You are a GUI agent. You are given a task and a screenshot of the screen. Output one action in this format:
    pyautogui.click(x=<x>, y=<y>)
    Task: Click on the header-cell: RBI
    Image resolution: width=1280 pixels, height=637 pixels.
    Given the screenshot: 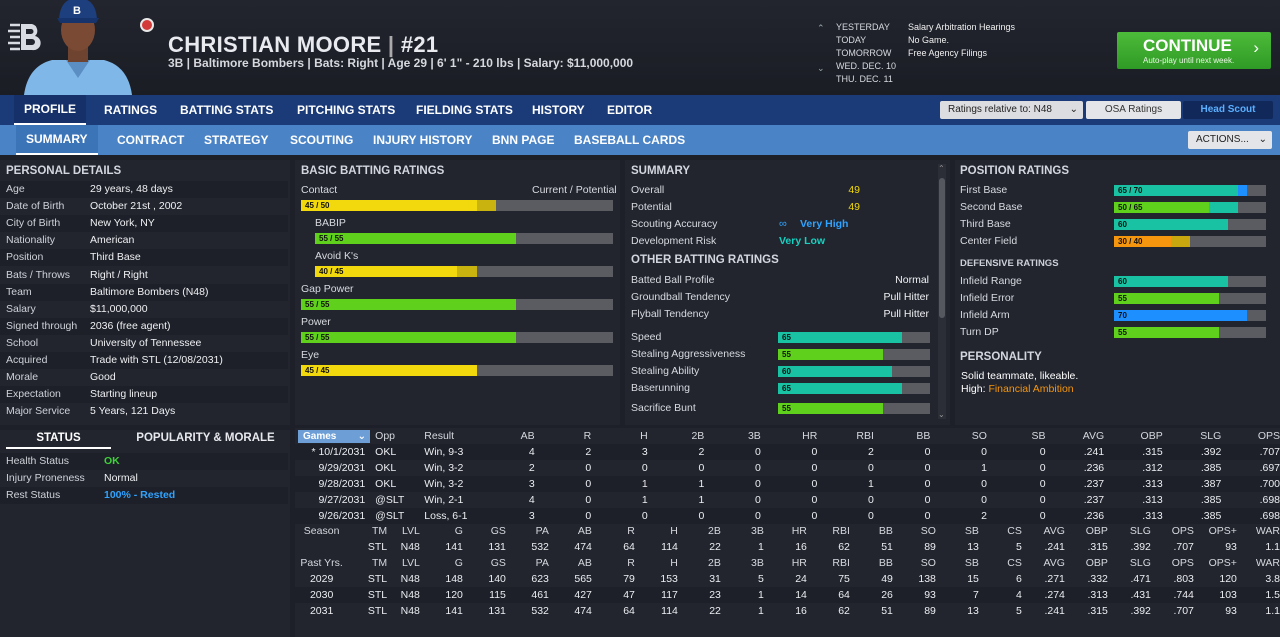 What is the action you would take?
    pyautogui.click(x=841, y=563)
    